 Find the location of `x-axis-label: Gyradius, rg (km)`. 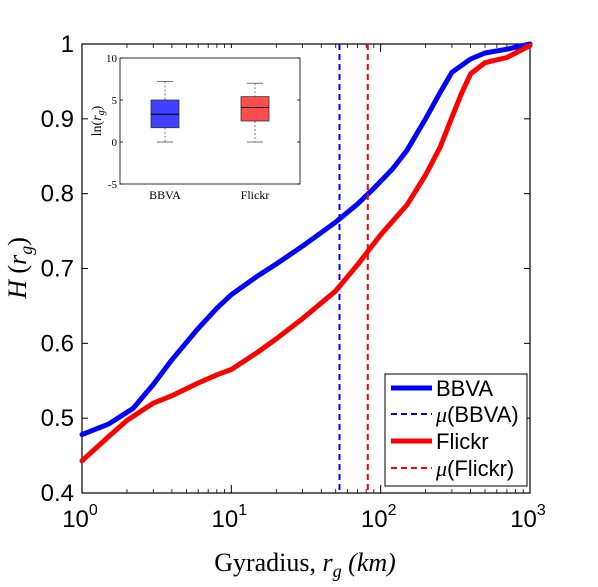

x-axis-label: Gyradius, rg (km) is located at coordinates (305, 564).